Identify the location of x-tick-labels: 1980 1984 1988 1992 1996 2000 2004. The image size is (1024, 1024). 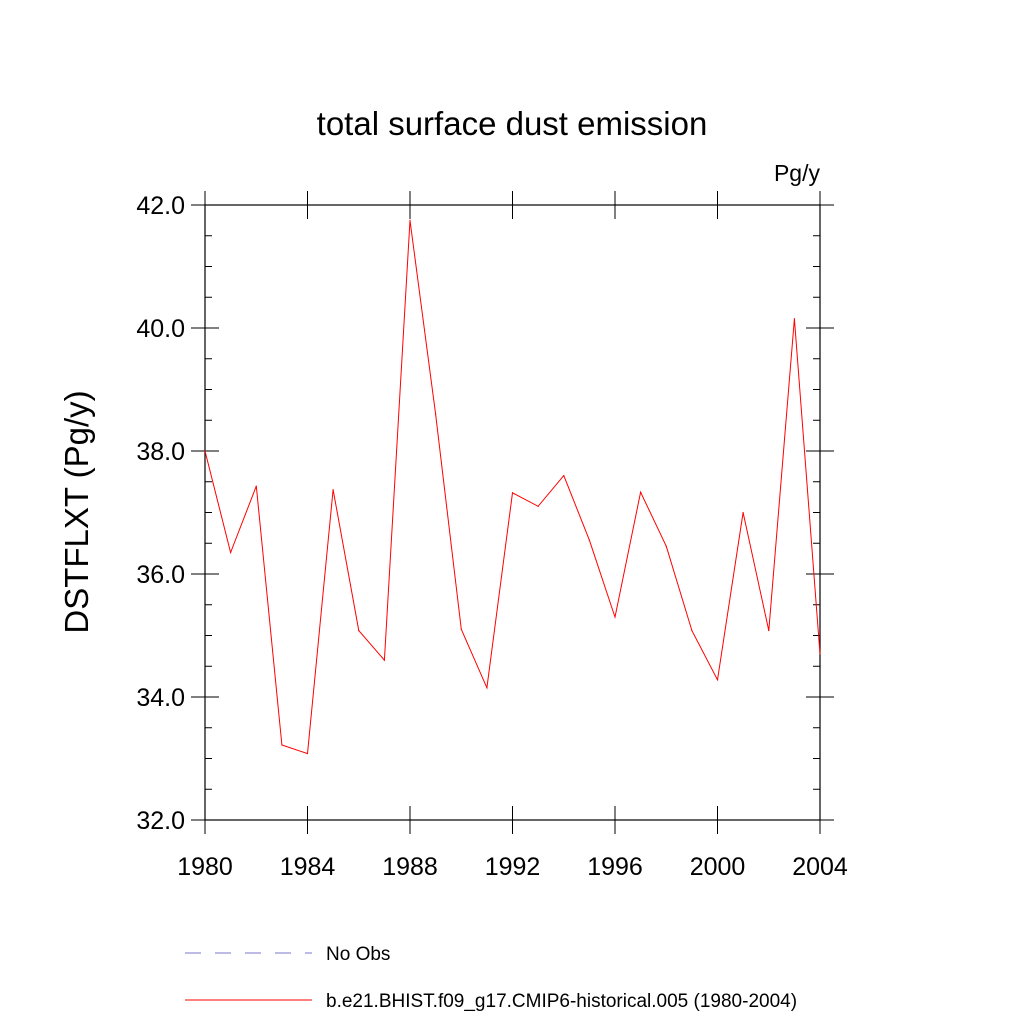
(512, 867).